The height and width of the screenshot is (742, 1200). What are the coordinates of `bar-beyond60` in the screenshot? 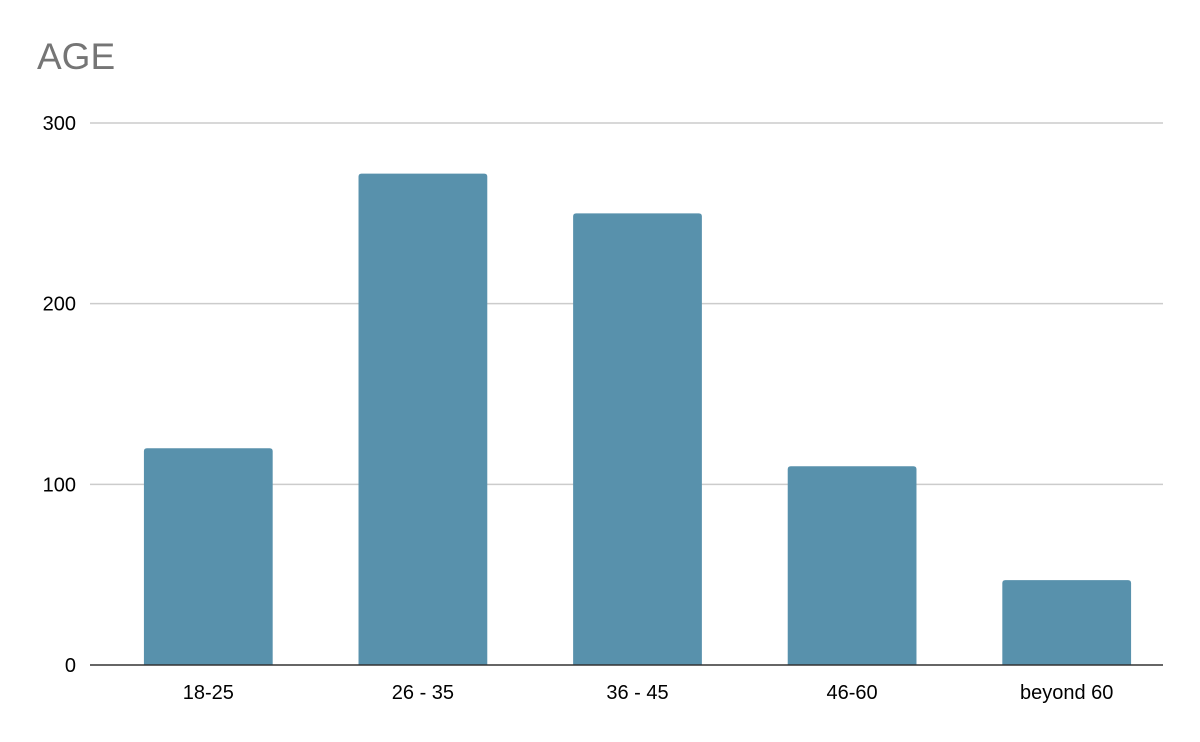 It's located at (1067, 622).